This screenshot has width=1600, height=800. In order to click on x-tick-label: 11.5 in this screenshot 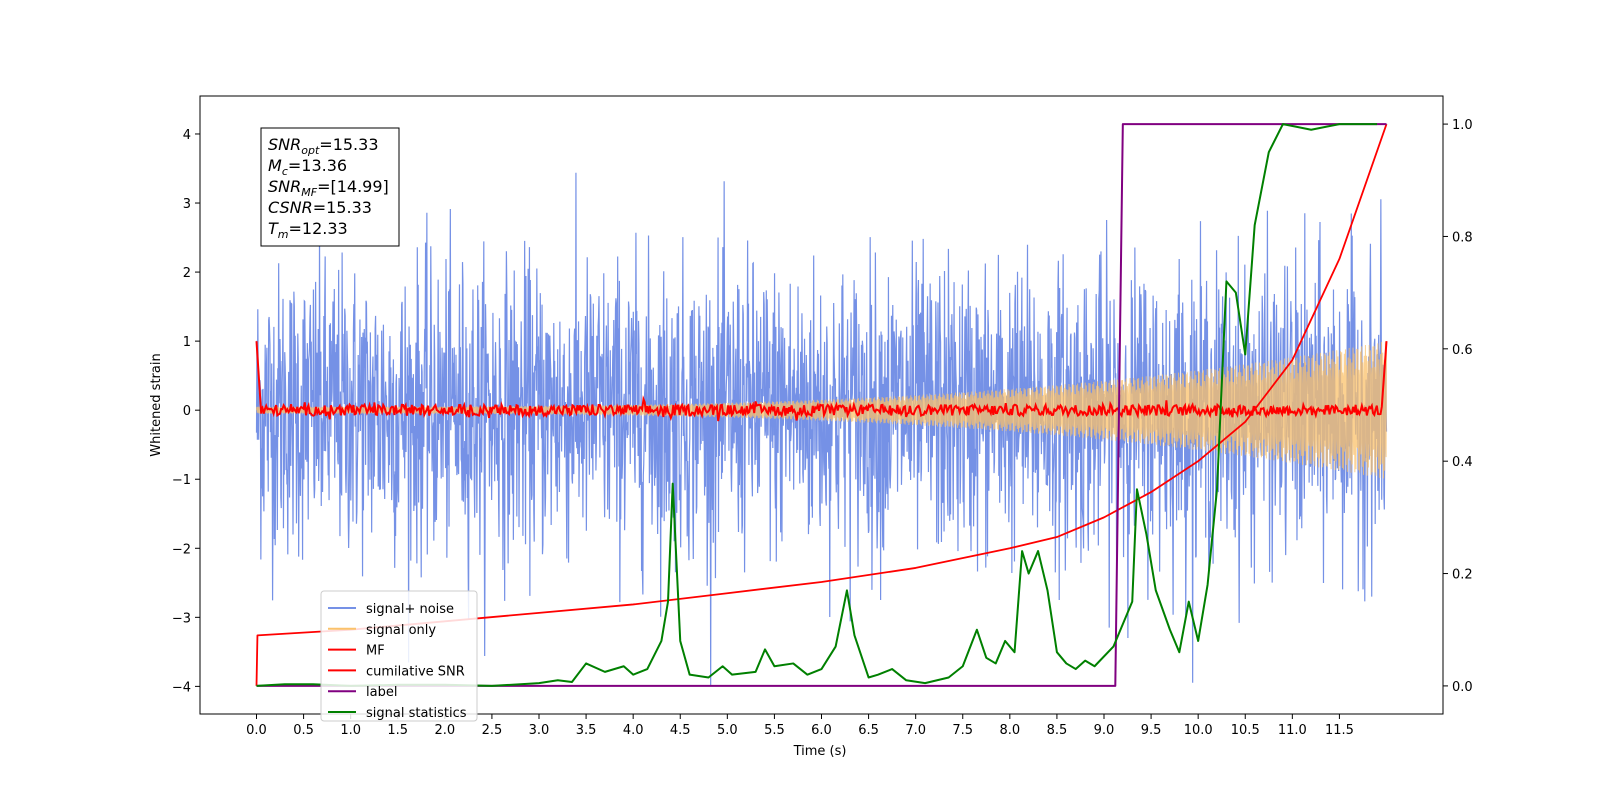, I will do `click(1339, 730)`.